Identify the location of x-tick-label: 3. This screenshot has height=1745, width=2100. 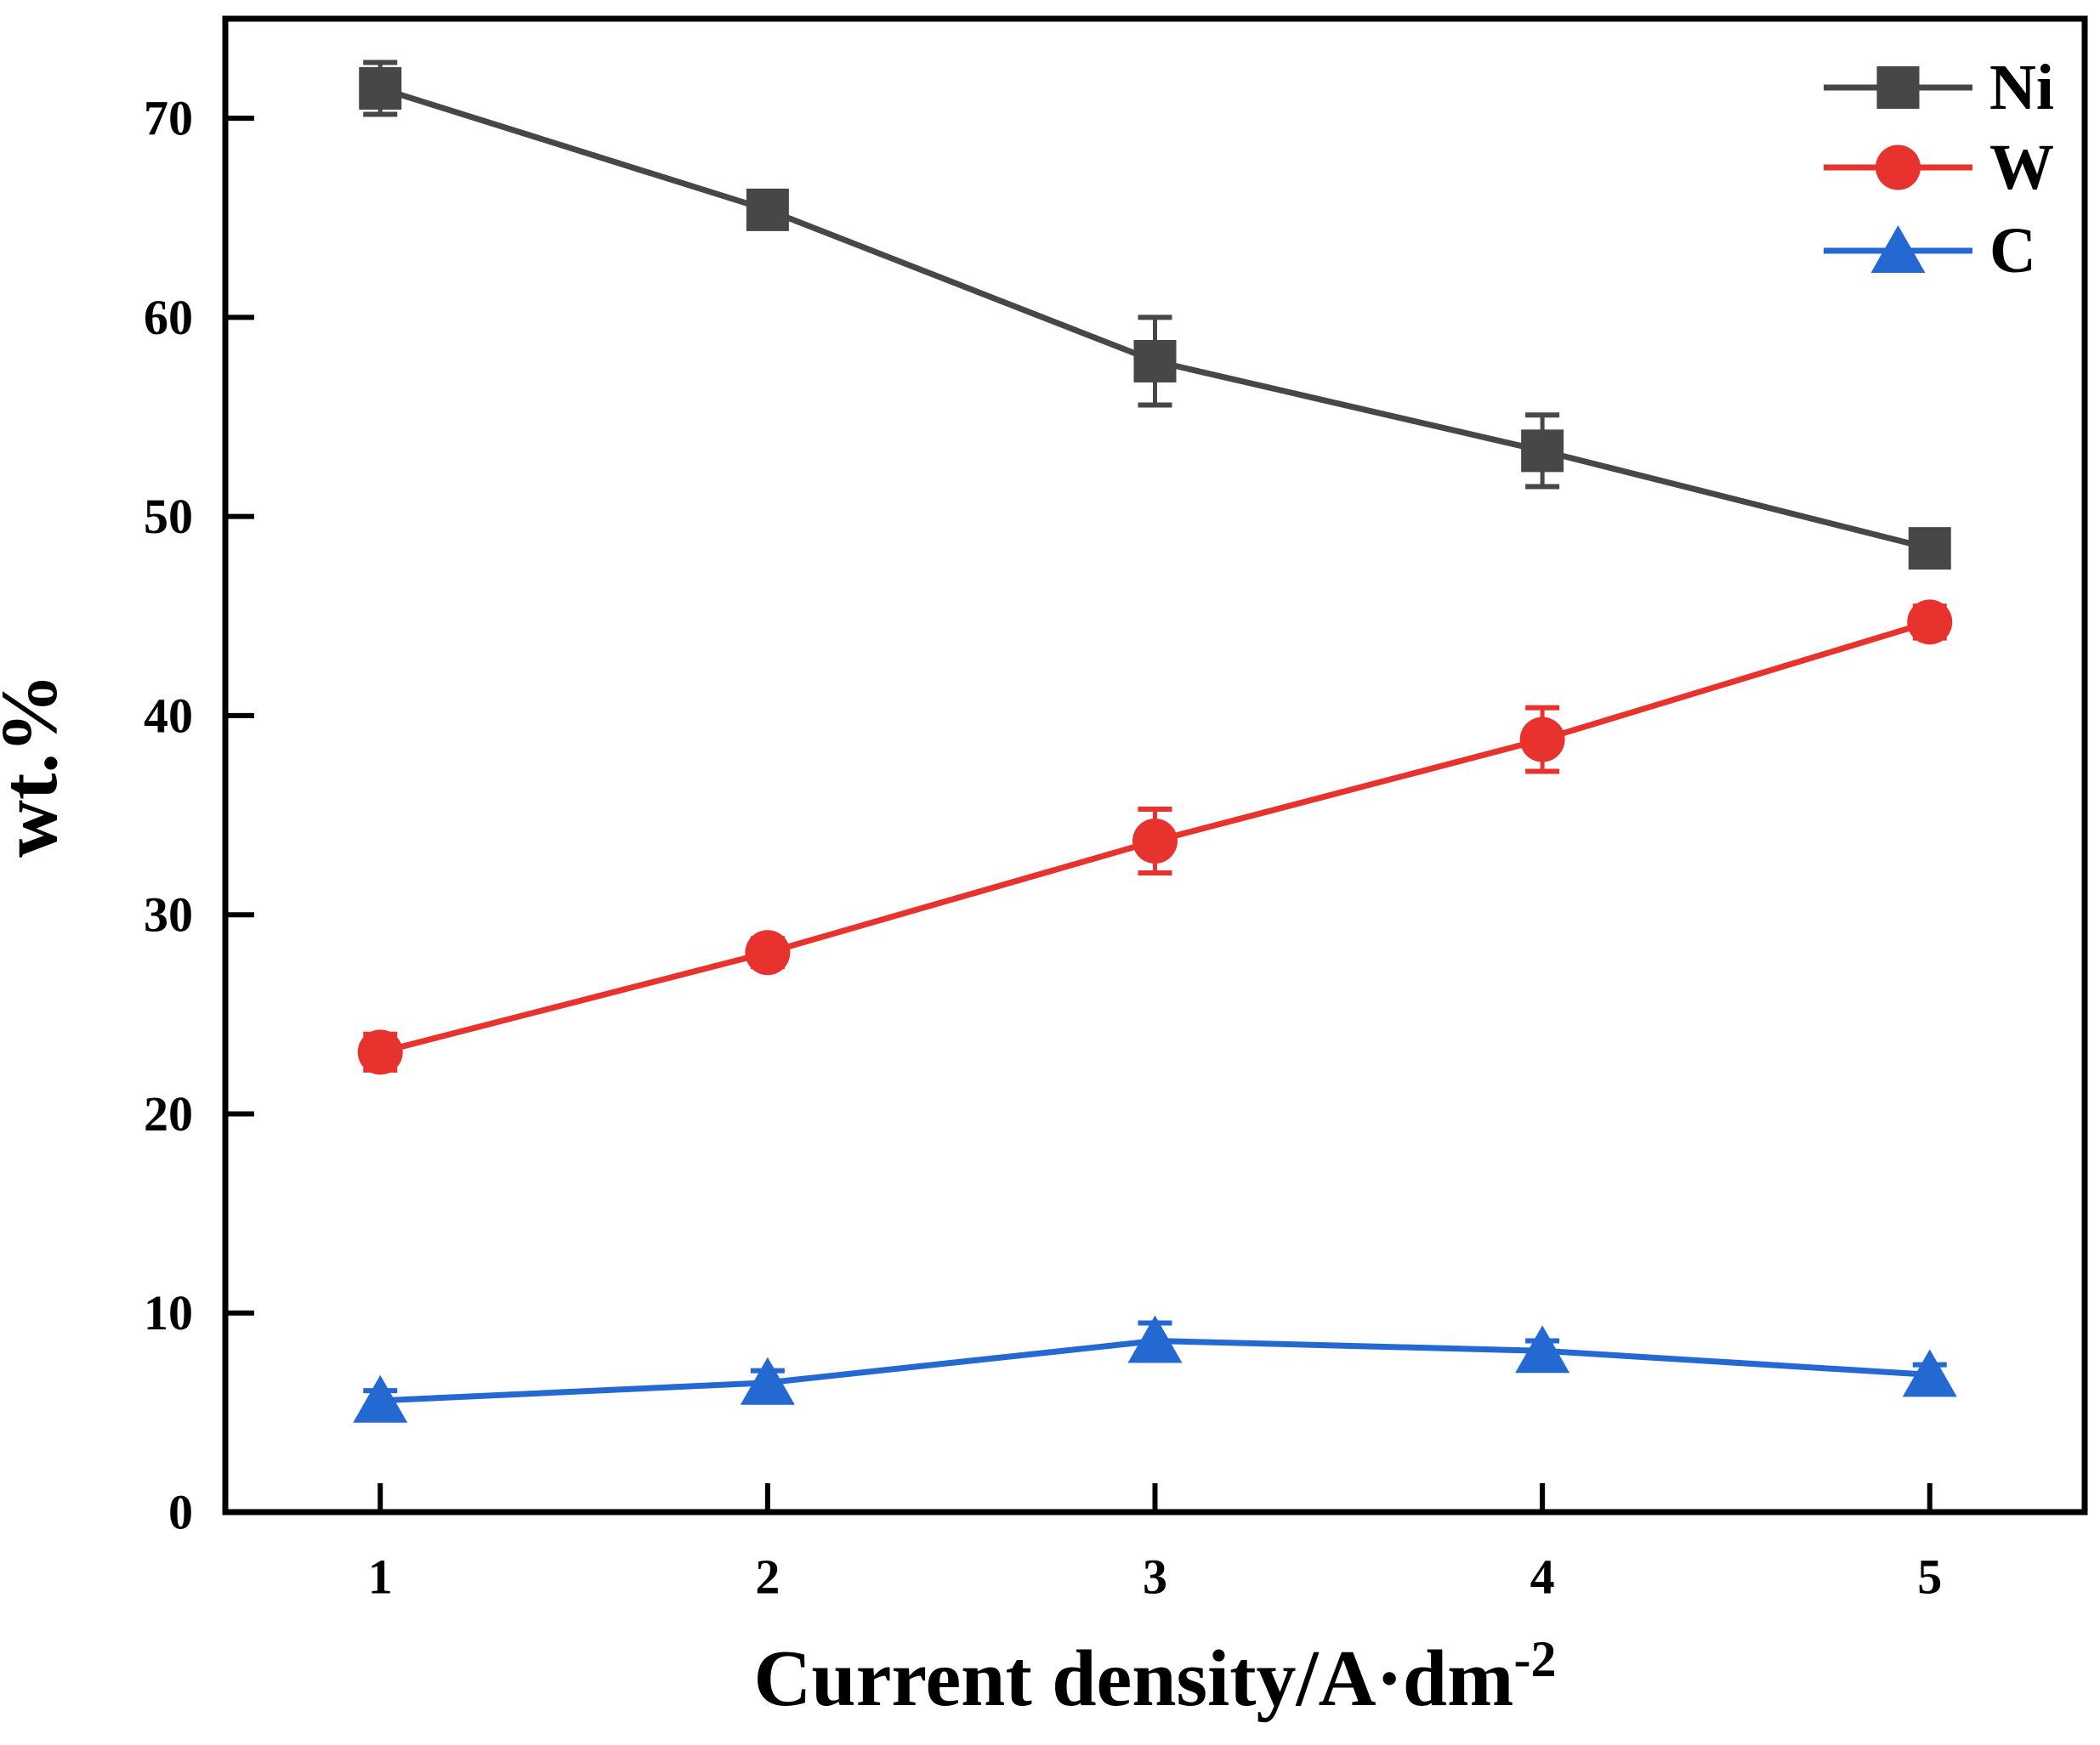
(1155, 1577).